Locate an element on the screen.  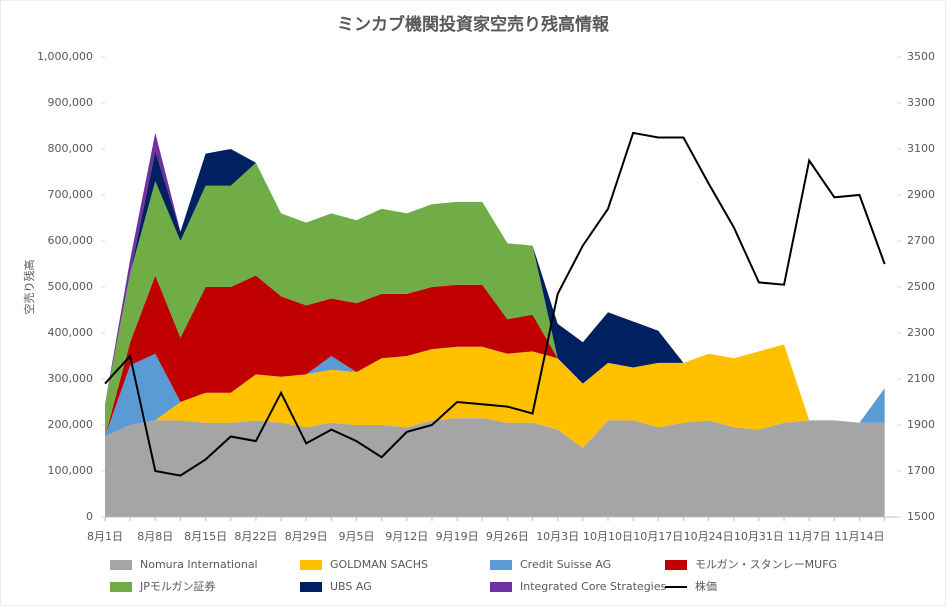
legend-label: UBS AG is located at coordinates (351, 586).